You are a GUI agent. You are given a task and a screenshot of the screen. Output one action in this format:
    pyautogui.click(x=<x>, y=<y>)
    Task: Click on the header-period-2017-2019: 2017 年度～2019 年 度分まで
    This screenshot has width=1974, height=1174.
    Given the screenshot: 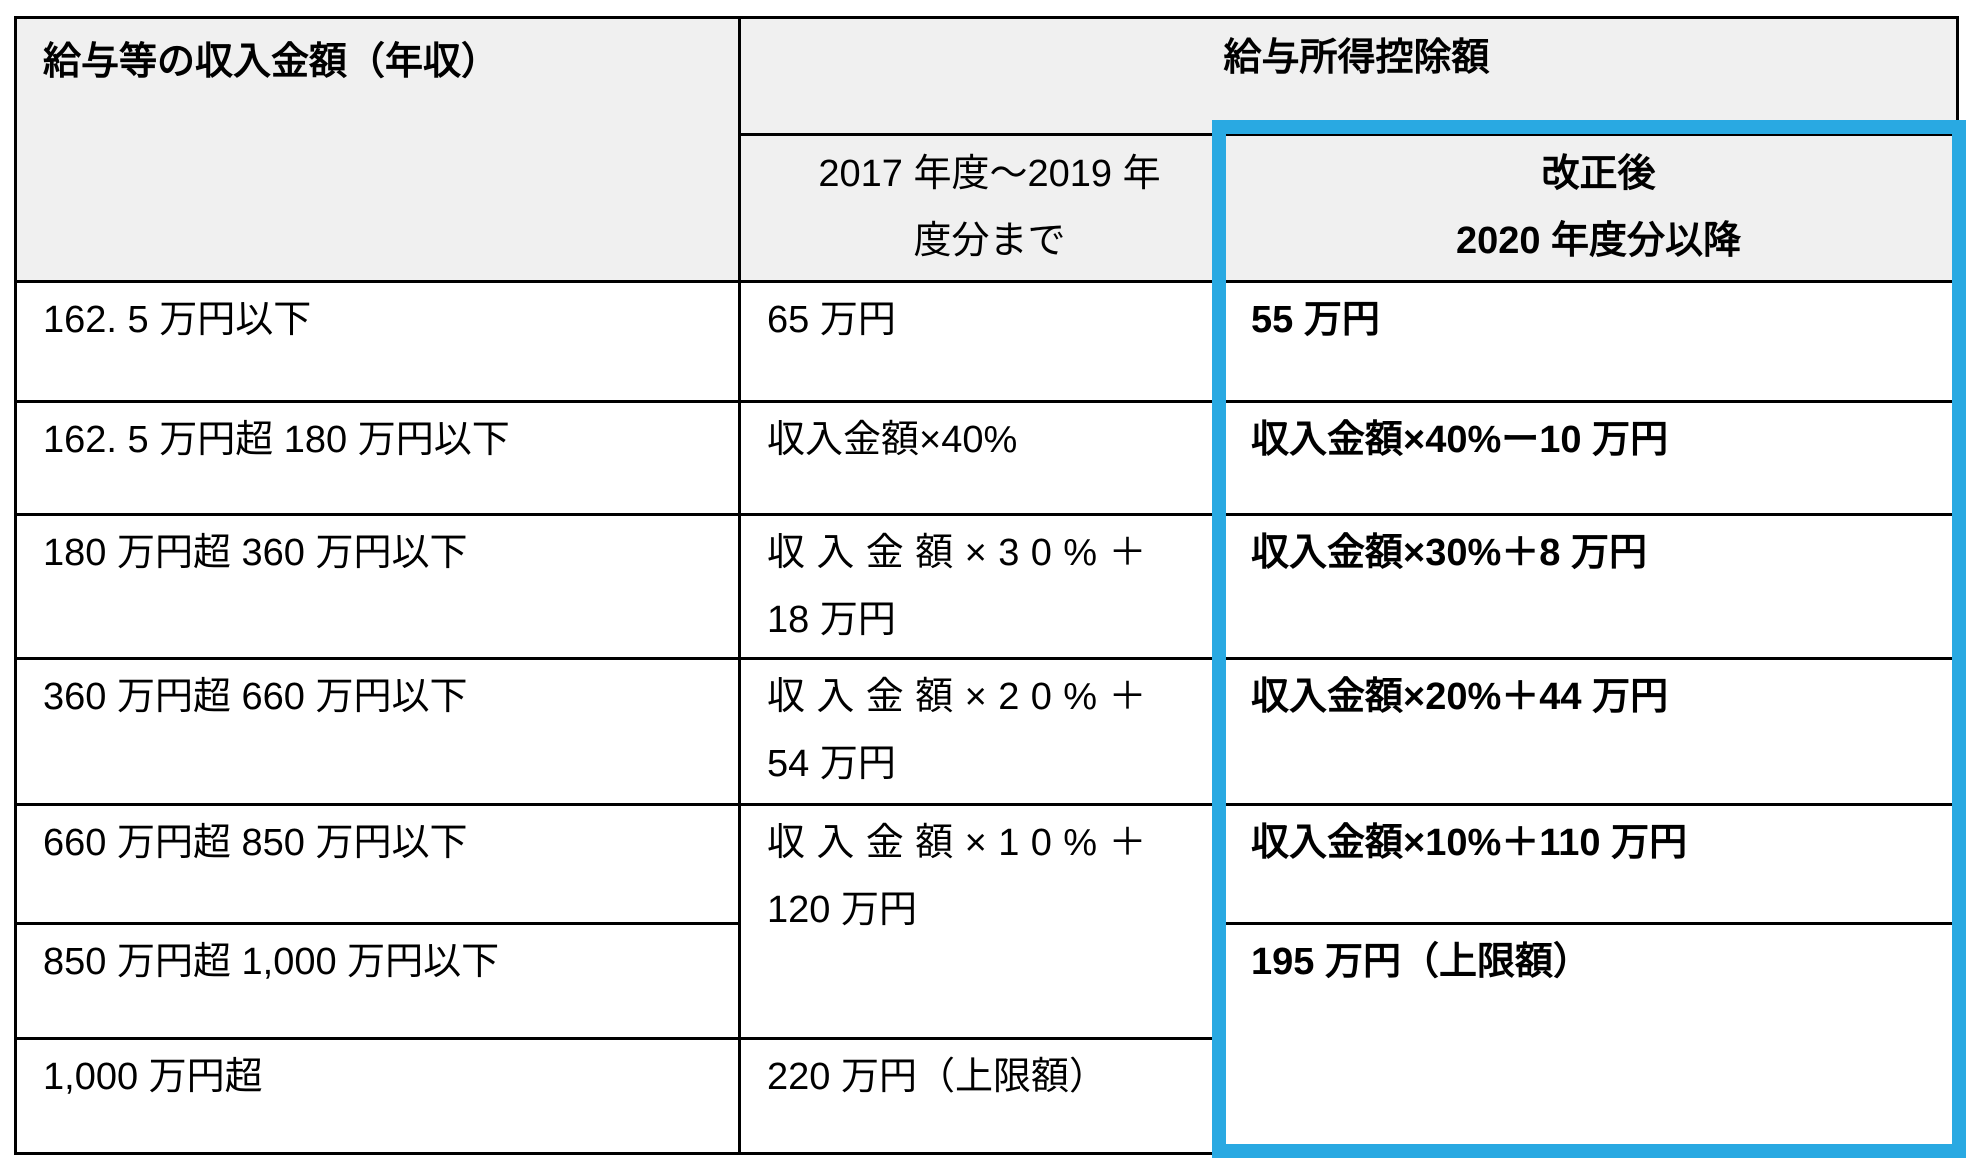 What is the action you would take?
    pyautogui.click(x=981, y=208)
    